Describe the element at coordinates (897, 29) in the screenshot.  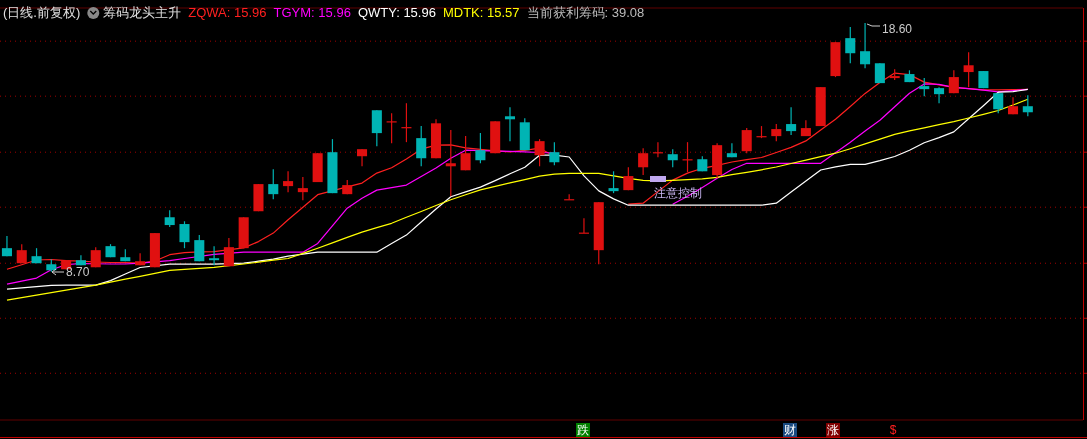
I see `annotation: 18.60` at that location.